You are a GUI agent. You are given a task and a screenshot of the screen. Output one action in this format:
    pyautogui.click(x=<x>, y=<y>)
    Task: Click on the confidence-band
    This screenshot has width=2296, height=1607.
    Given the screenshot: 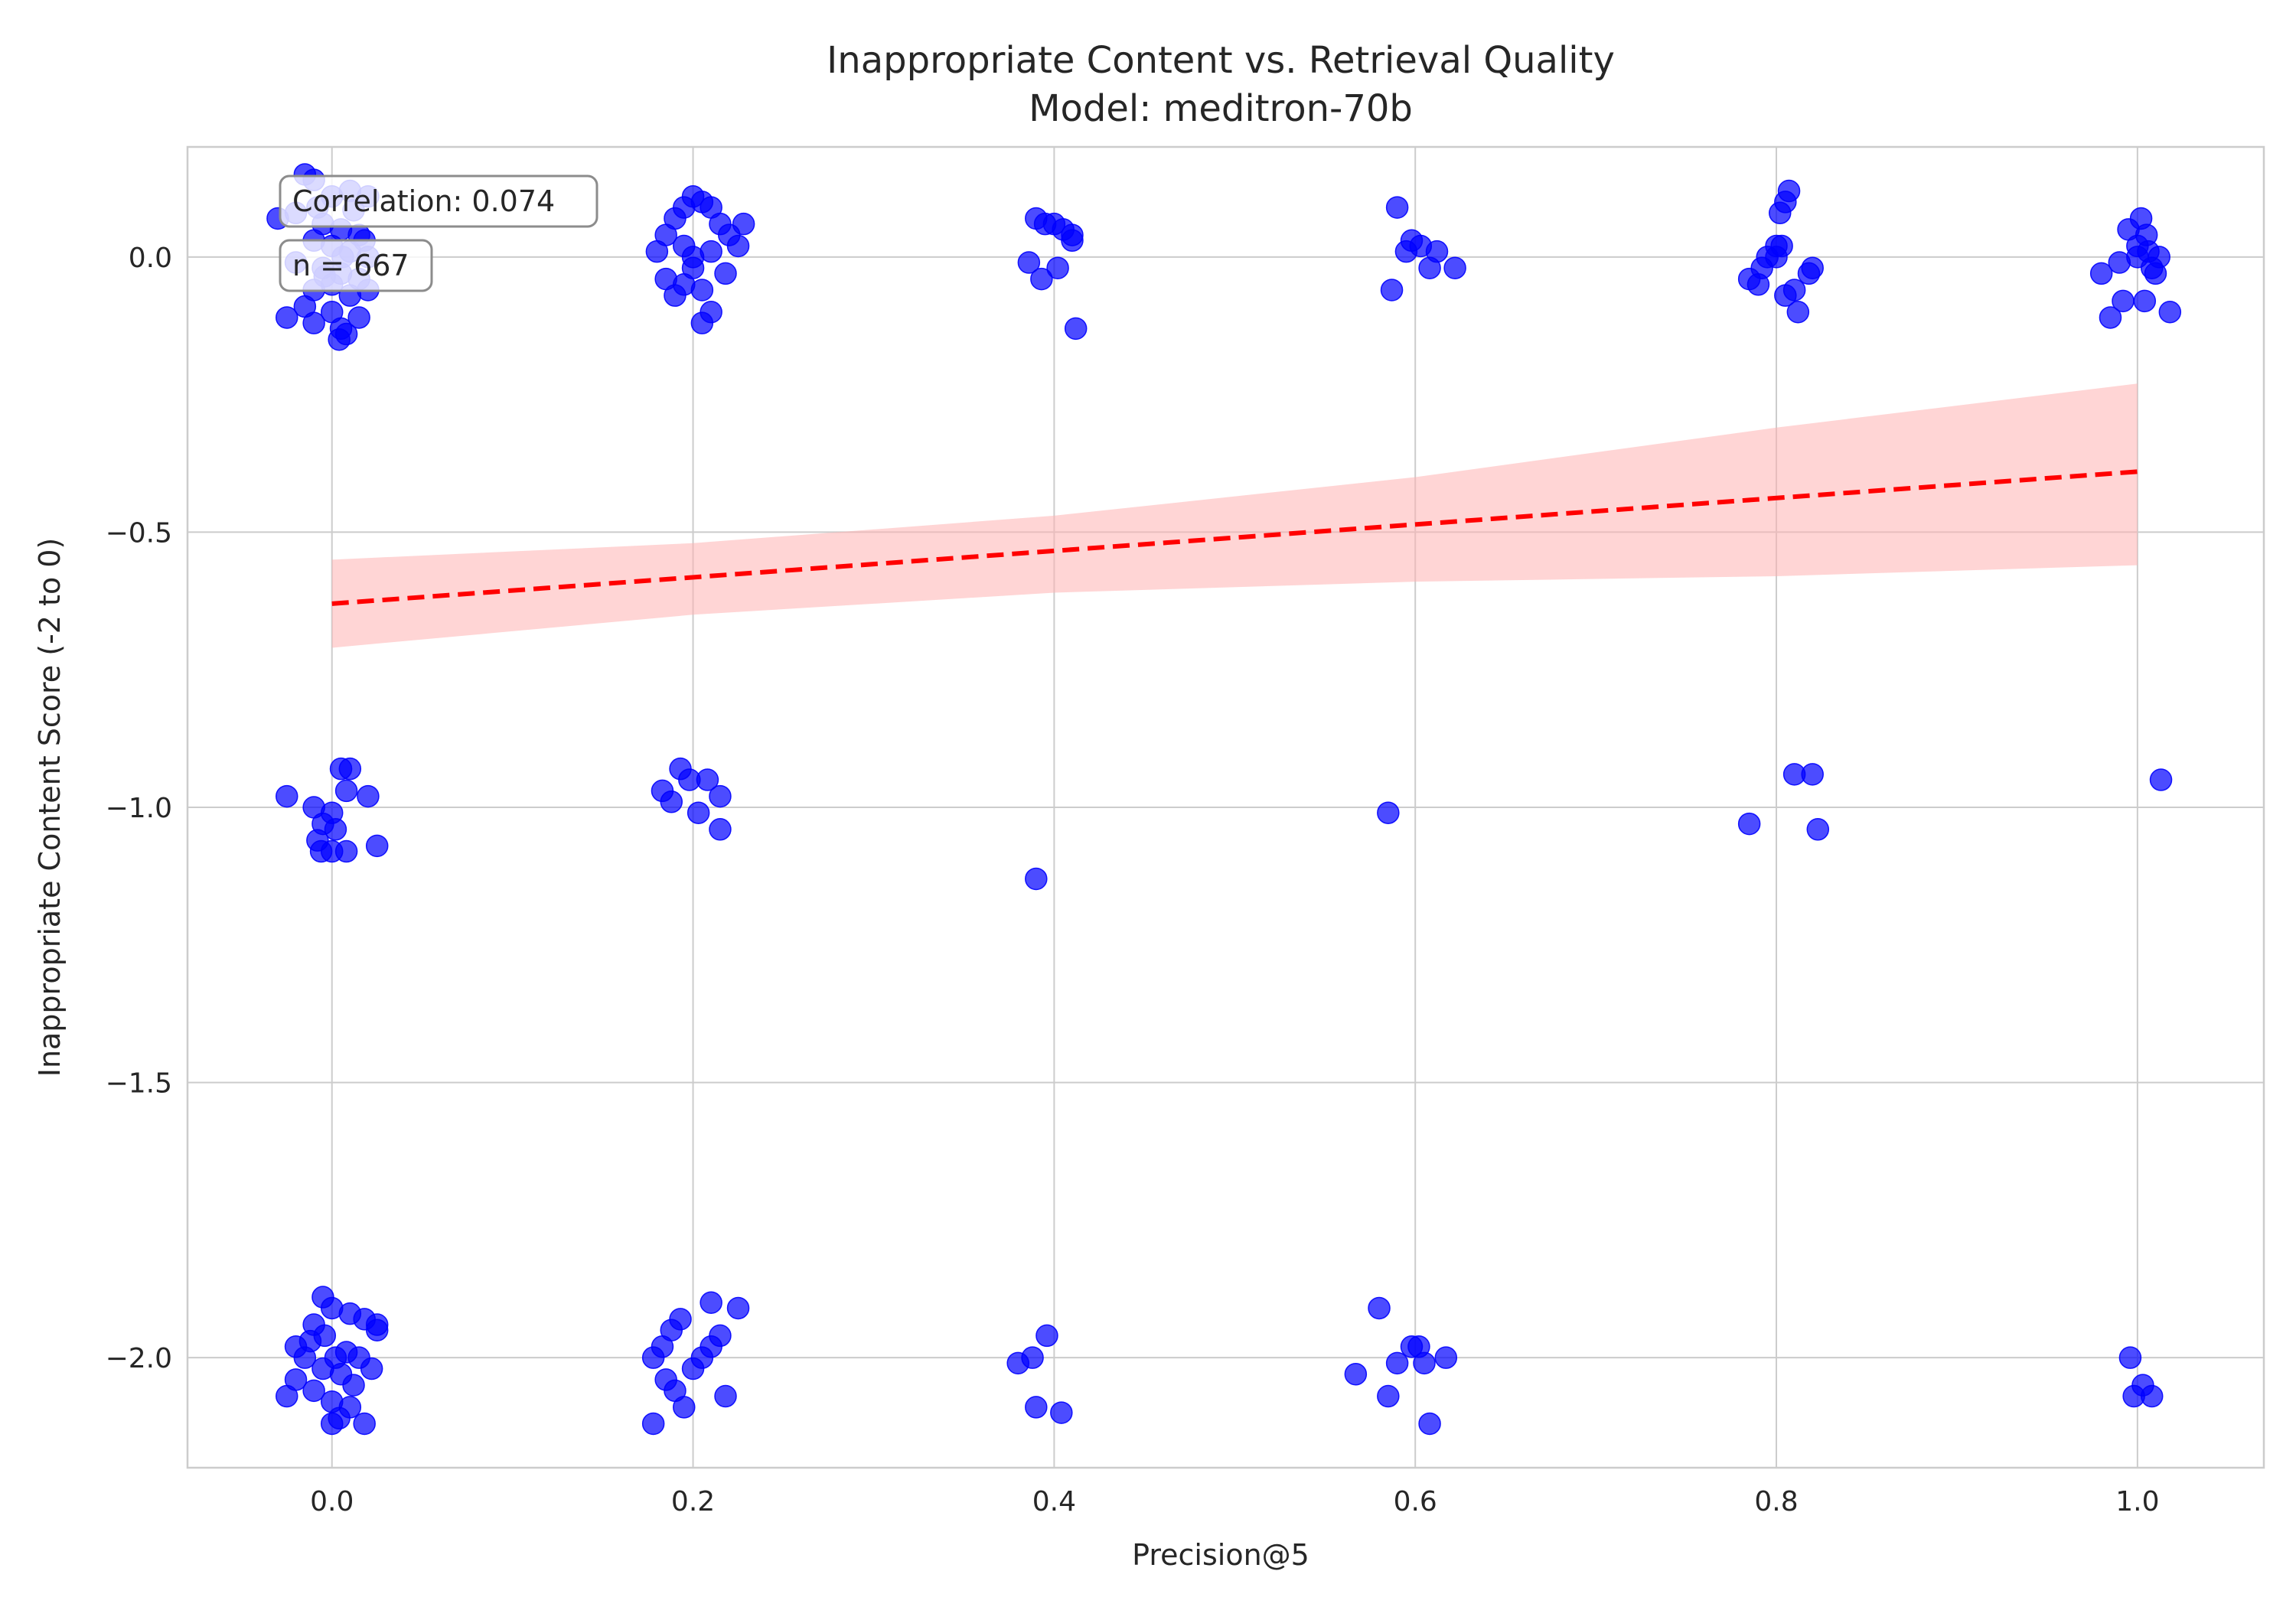 What is the action you would take?
    pyautogui.click(x=1234, y=515)
    